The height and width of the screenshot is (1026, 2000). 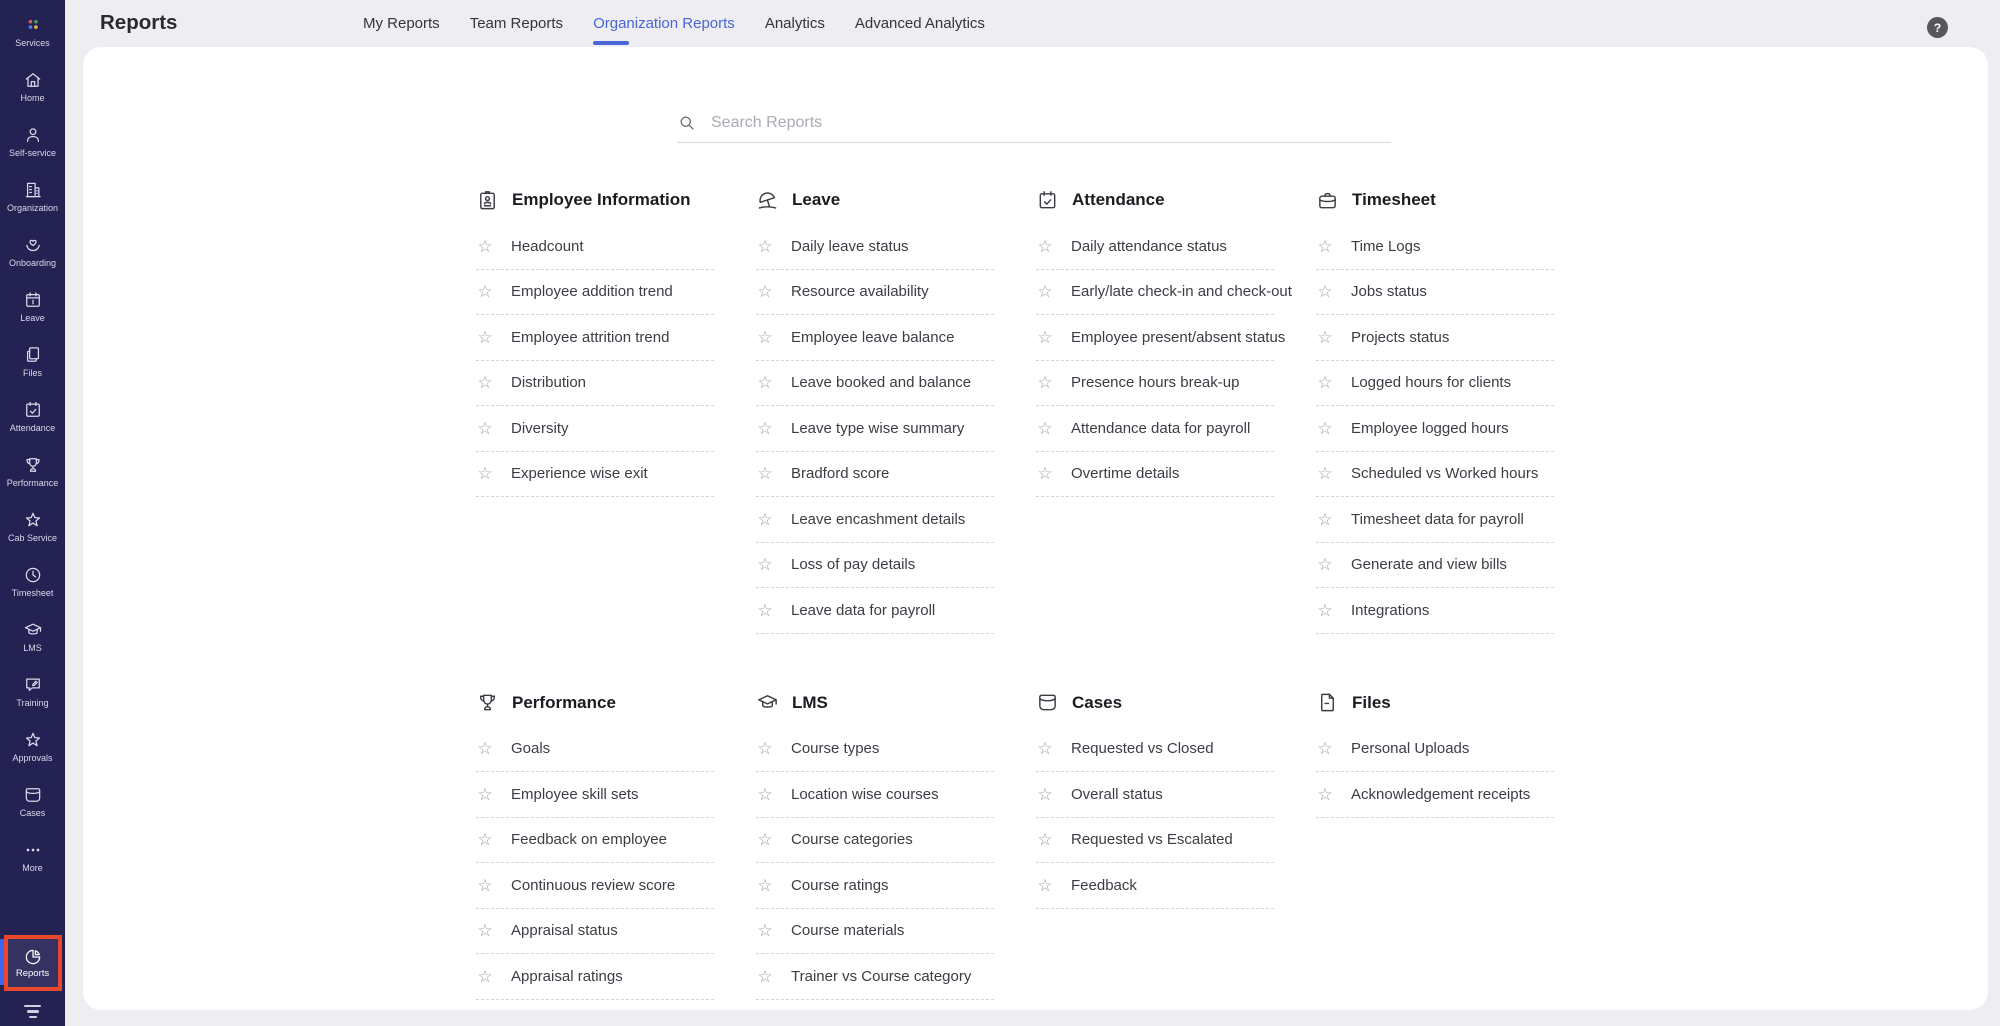 I want to click on tab-advanced-analytics: Advanced Analytics, so click(x=919, y=23).